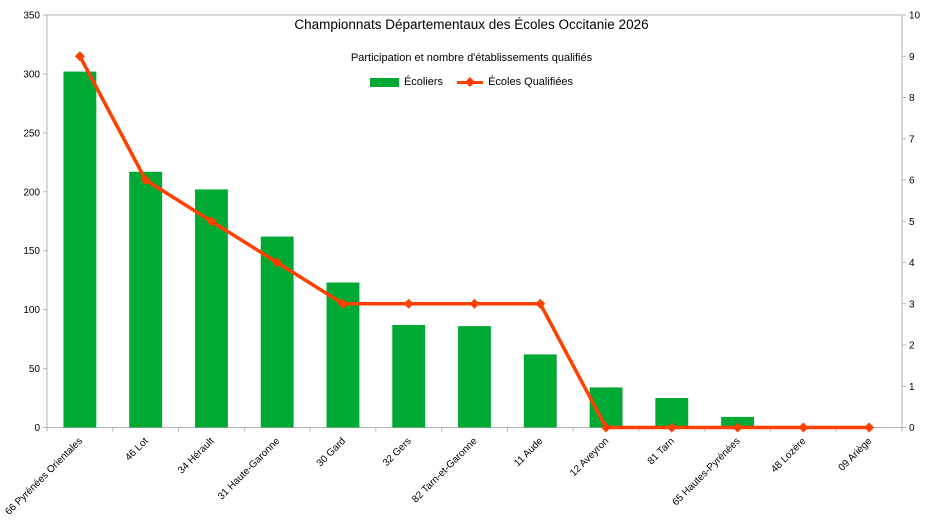 The image size is (943, 530). I want to click on line-point-32 Gers, so click(408, 303).